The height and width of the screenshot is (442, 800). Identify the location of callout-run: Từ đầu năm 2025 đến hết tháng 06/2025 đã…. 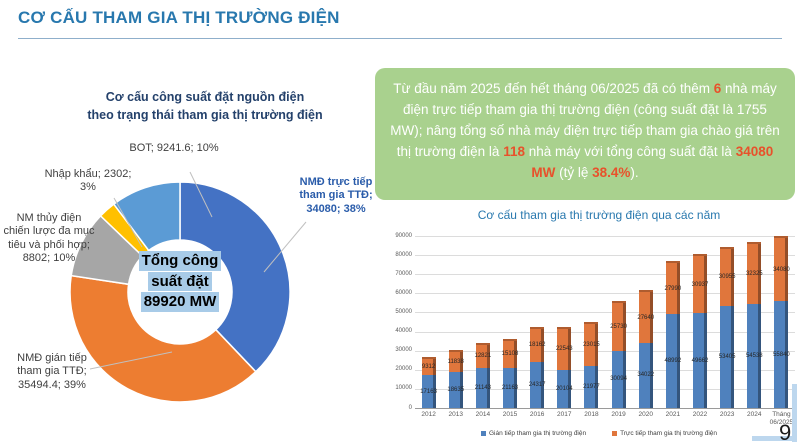
(553, 88).